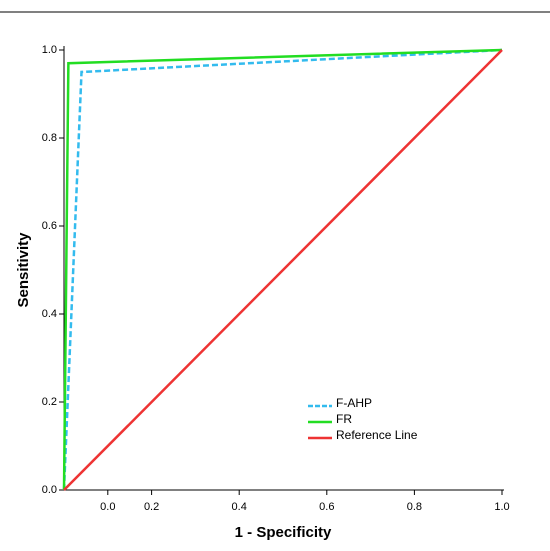 Image resolution: width=550 pixels, height=551 pixels. I want to click on legend-label: Reference Line, so click(377, 435).